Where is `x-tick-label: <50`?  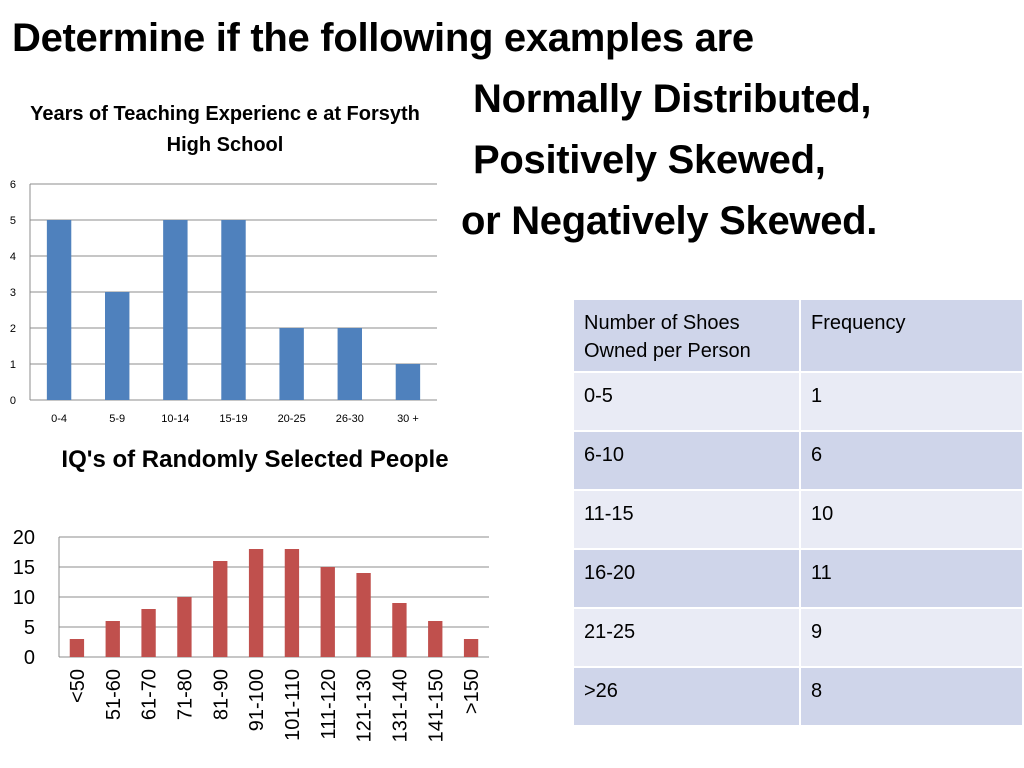 x-tick-label: <50 is located at coordinates (78, 686).